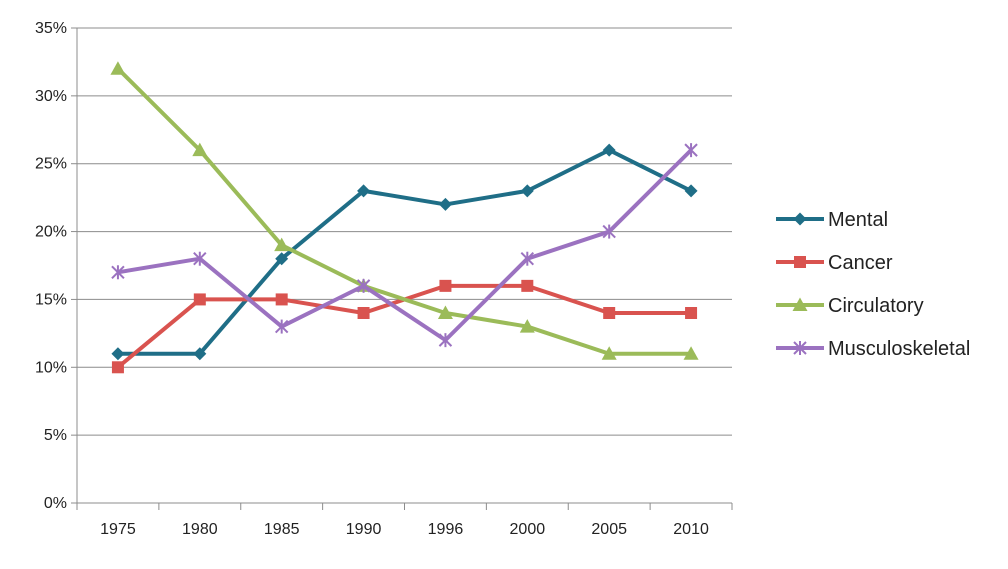 The width and height of the screenshot is (1008, 569). I want to click on data-point-mental-2000, so click(527, 191).